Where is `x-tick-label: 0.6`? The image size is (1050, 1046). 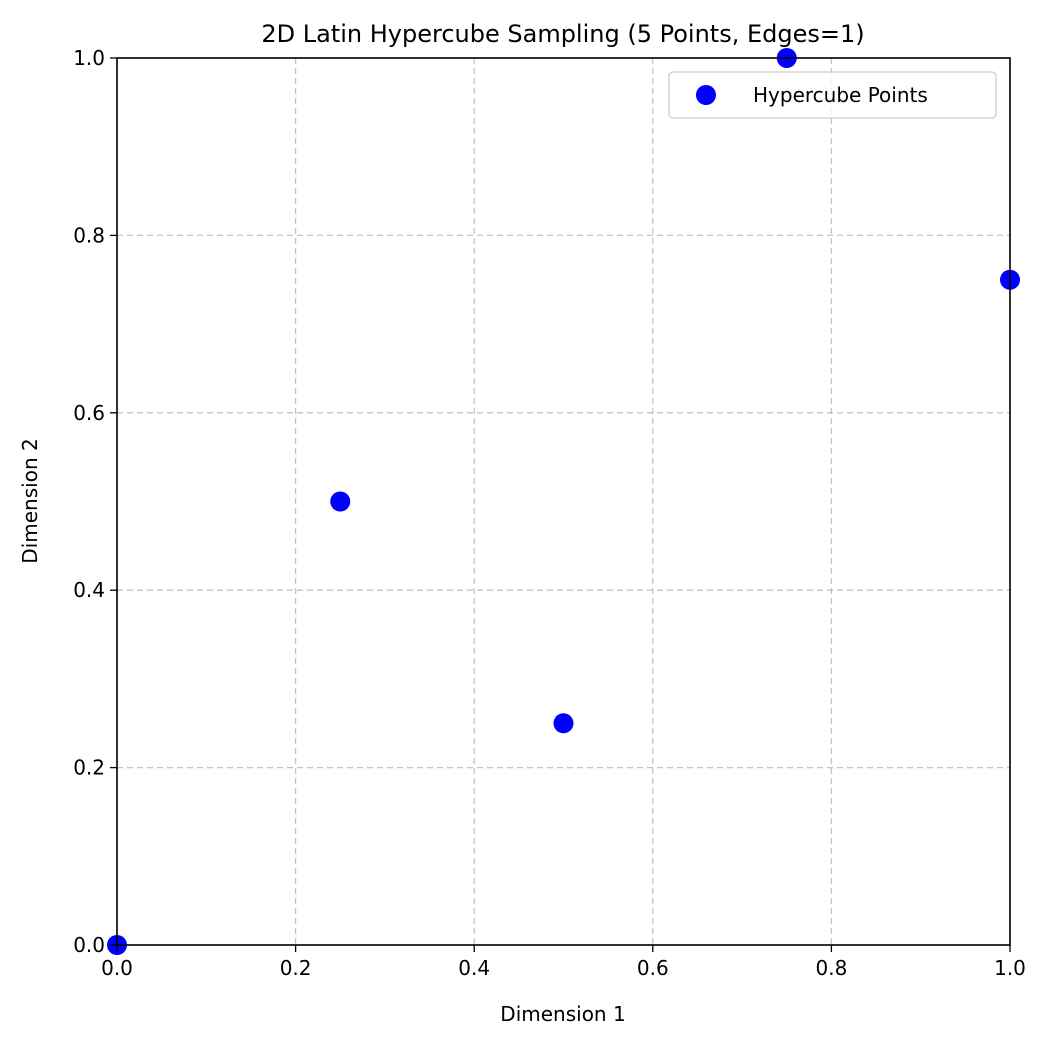 x-tick-label: 0.6 is located at coordinates (653, 968).